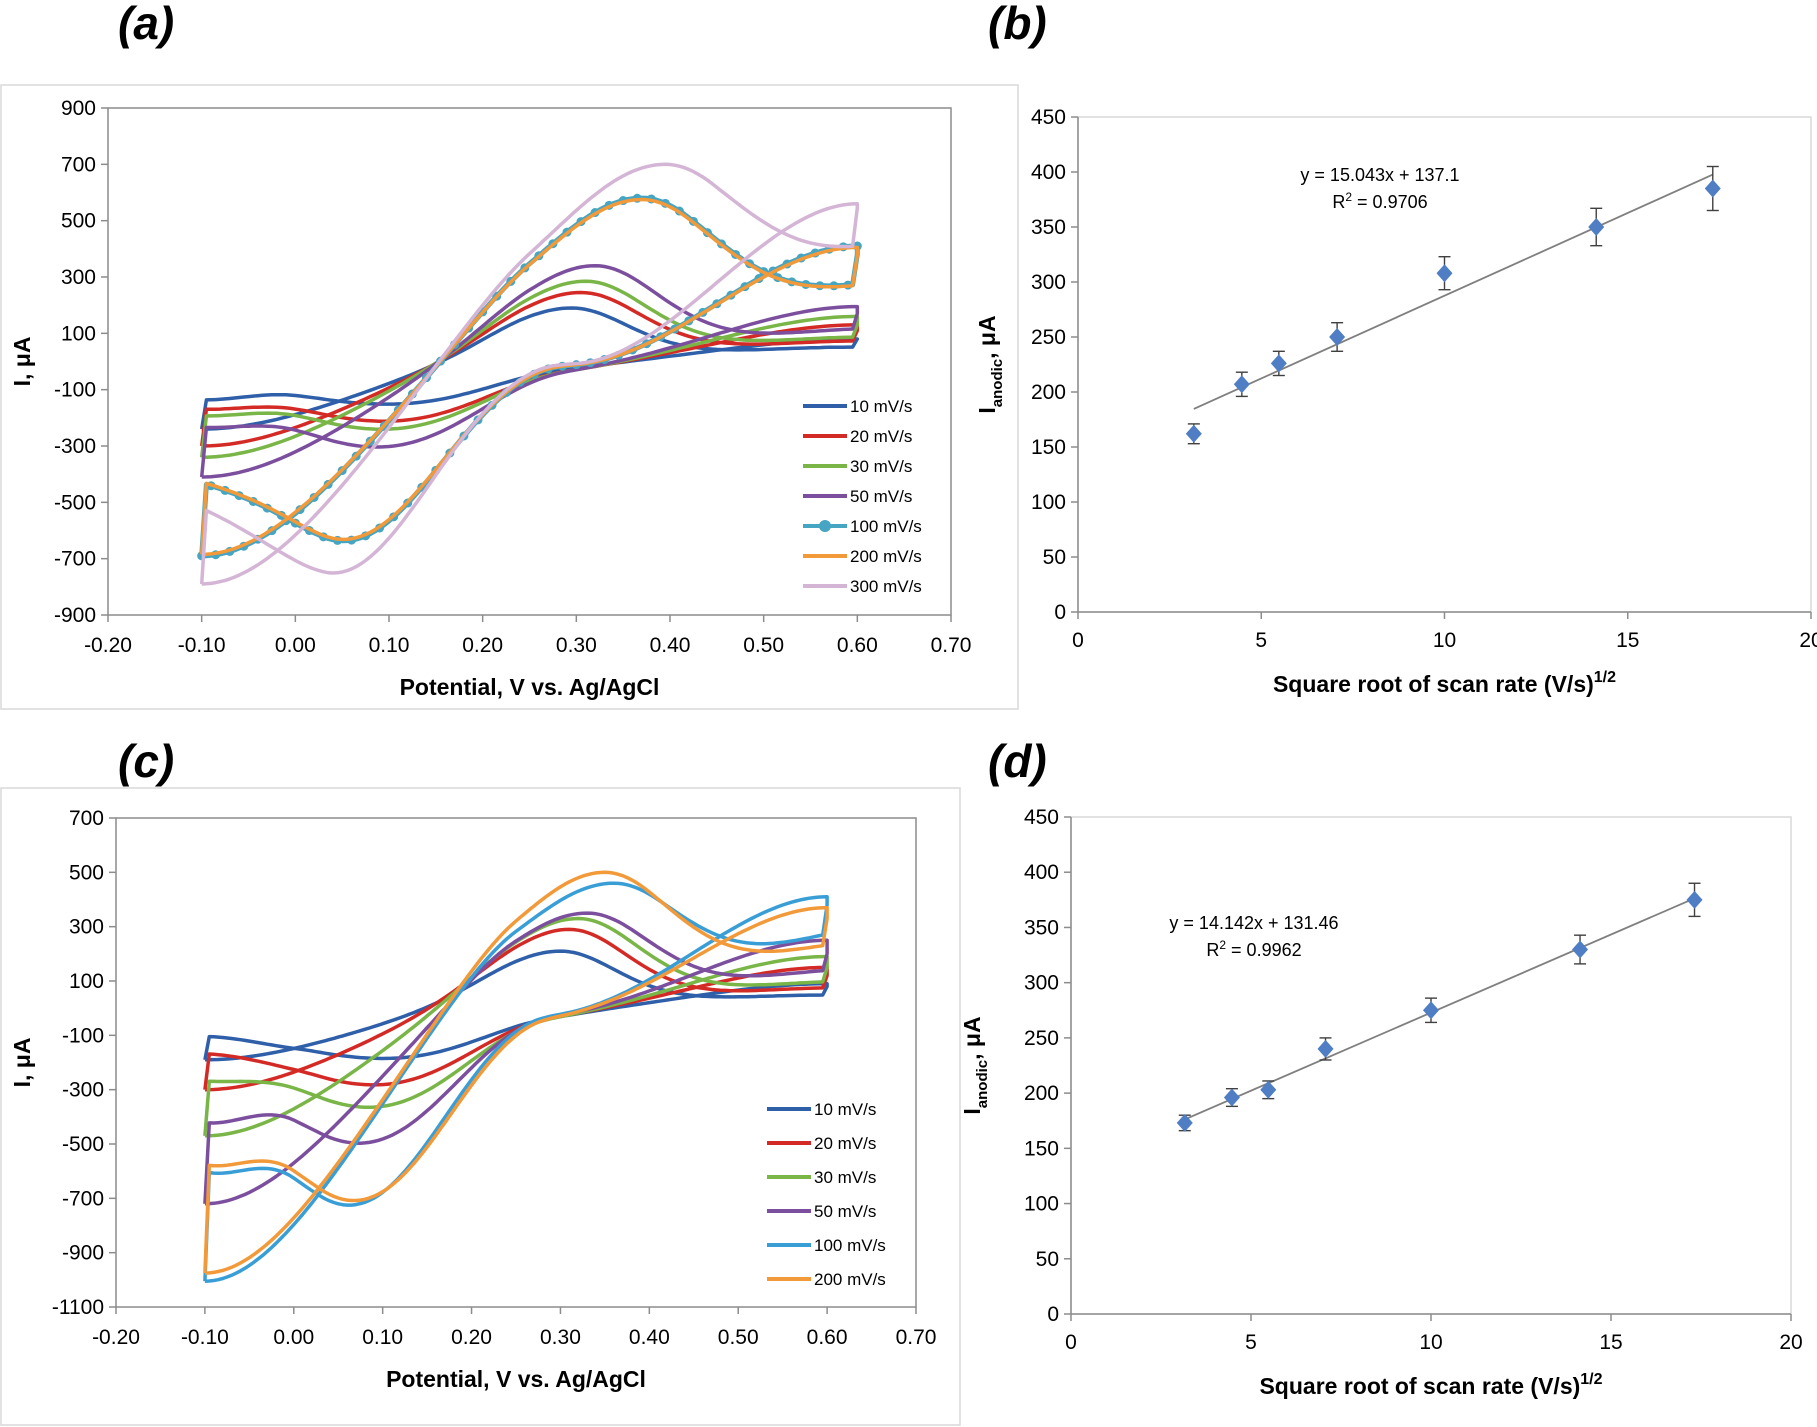 The height and width of the screenshot is (1427, 1817). I want to click on x-tick-label: 5, so click(1261, 640).